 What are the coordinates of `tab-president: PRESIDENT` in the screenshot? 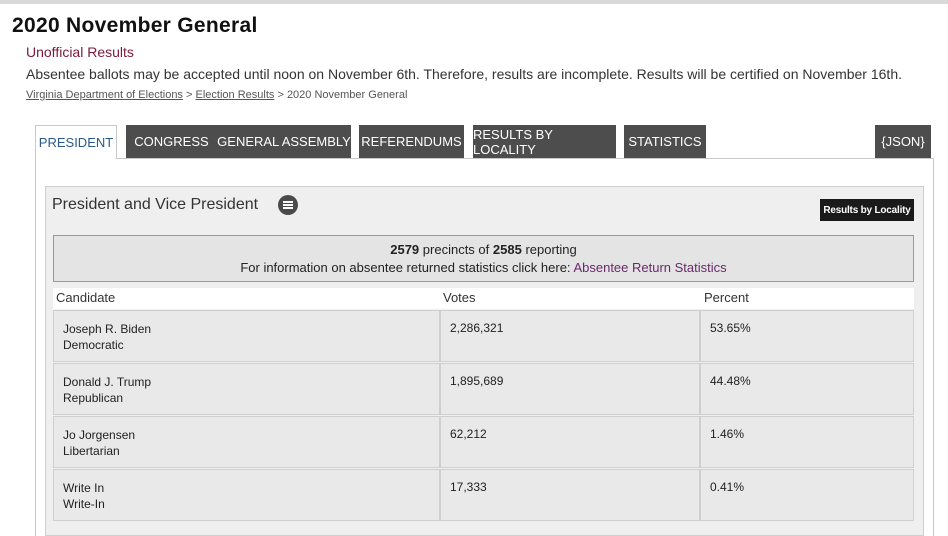 It's located at (76, 142).